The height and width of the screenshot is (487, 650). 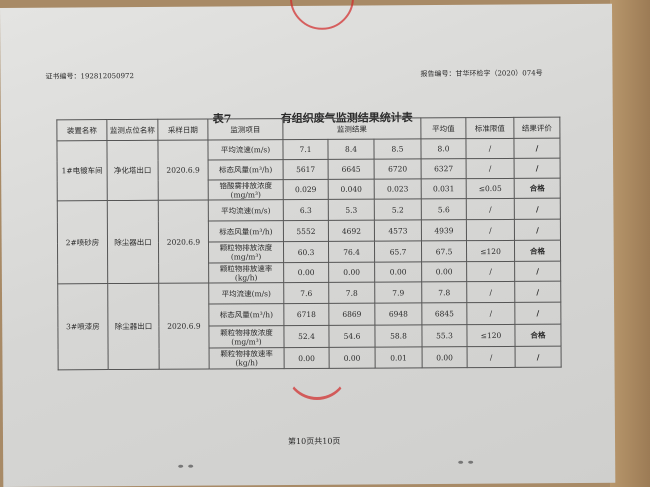 I want to click on header-cell: 采样日期, so click(x=182, y=130).